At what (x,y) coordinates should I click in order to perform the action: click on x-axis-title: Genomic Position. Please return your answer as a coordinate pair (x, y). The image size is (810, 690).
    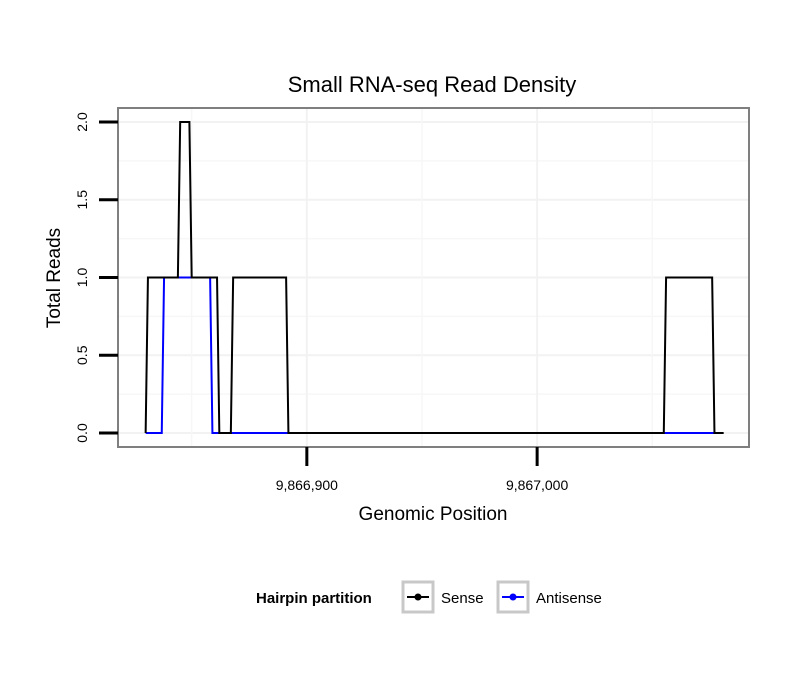
    Looking at the image, I should click on (433, 514).